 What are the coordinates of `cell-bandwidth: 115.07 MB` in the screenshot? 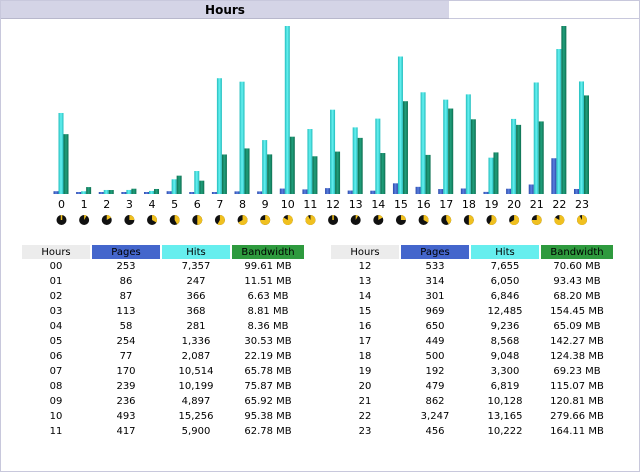 It's located at (577, 386).